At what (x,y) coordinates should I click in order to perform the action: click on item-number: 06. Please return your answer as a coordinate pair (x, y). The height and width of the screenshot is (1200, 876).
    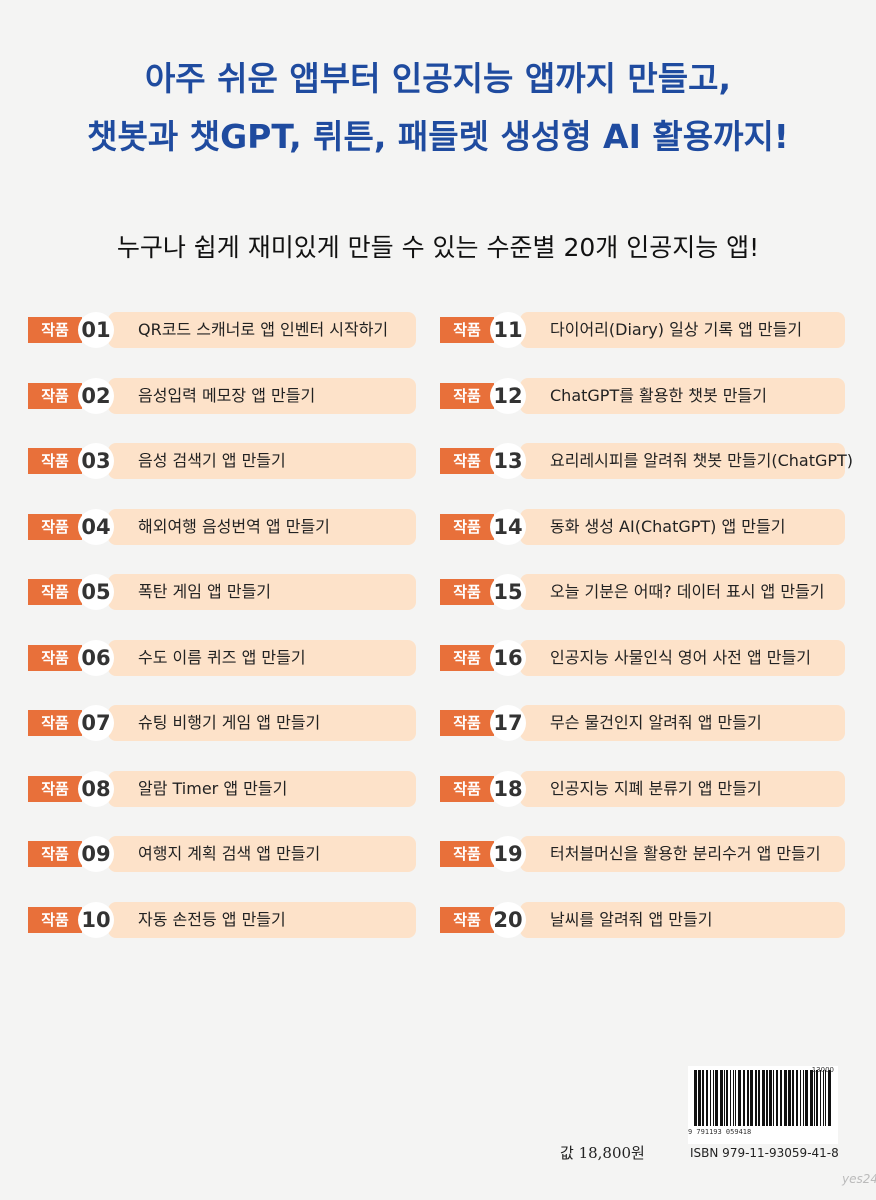
    Looking at the image, I should click on (96, 657).